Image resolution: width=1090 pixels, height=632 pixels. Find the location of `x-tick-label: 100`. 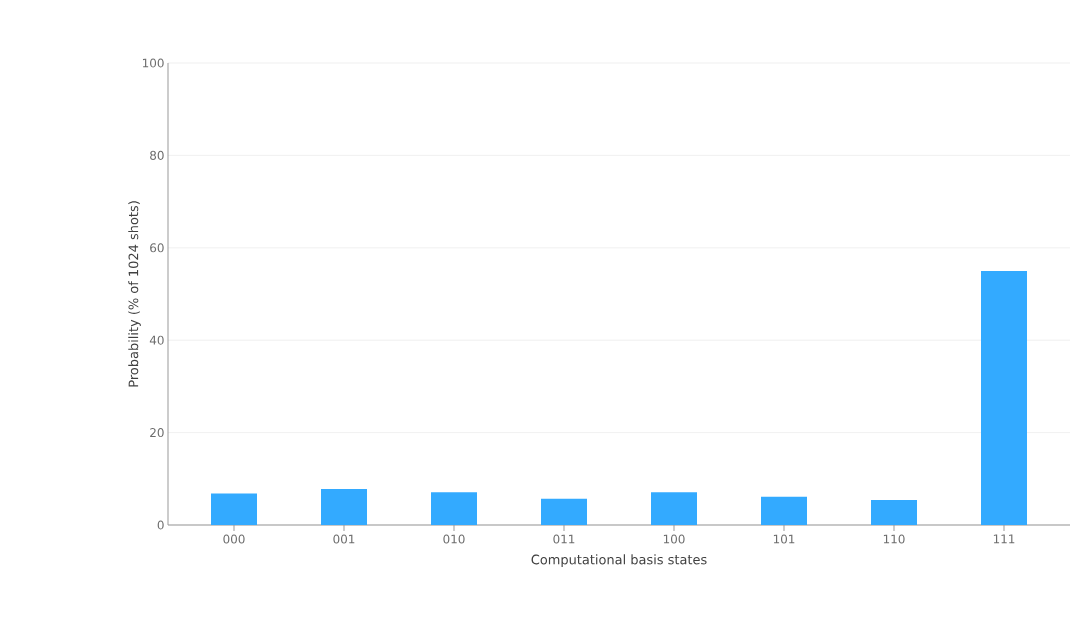

x-tick-label: 100 is located at coordinates (674, 539).